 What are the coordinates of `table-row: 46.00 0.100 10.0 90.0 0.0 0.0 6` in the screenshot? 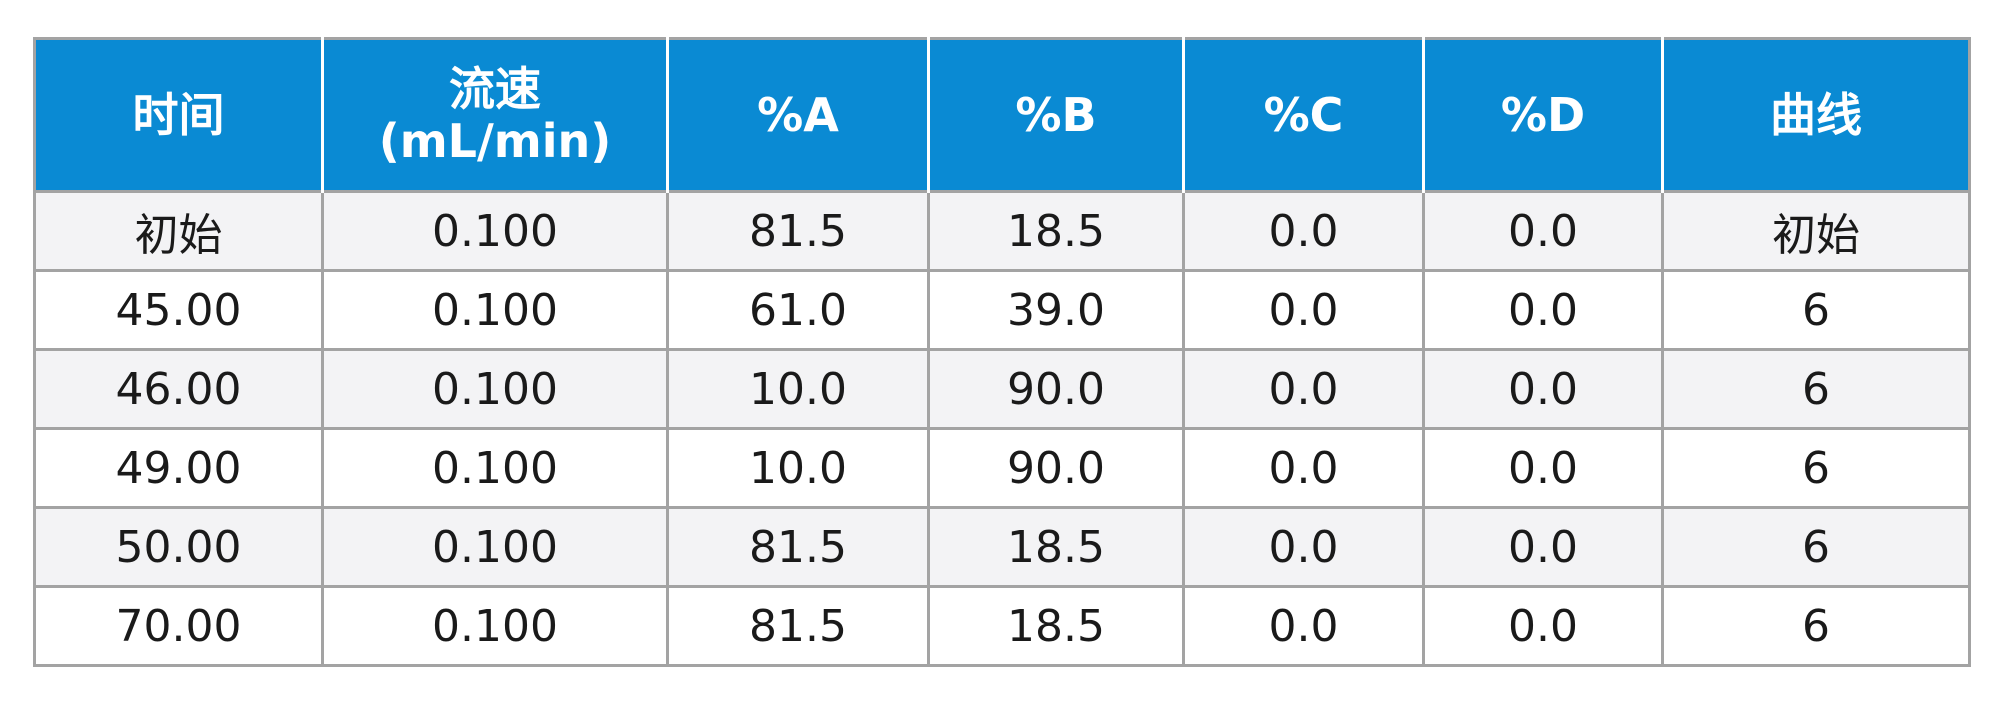 It's located at (1002, 389).